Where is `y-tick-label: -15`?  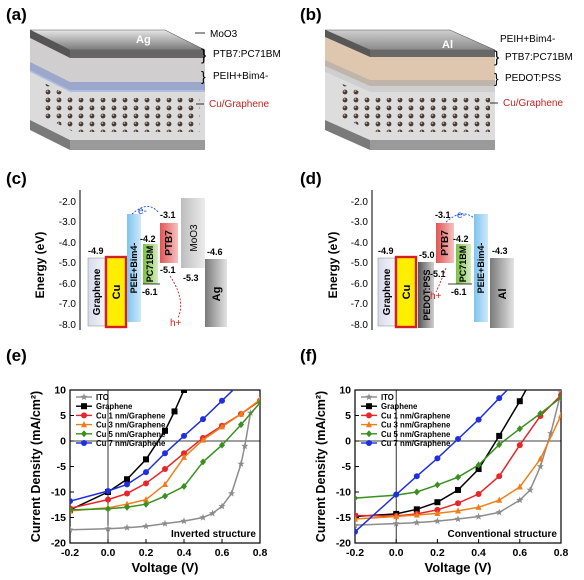 y-tick-label: -15 is located at coordinates (58, 518).